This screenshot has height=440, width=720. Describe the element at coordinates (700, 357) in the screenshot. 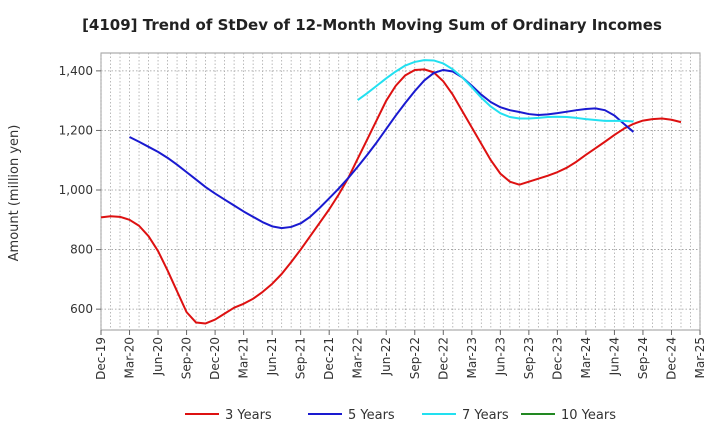

I see `x-tick-label: Mar-25` at that location.